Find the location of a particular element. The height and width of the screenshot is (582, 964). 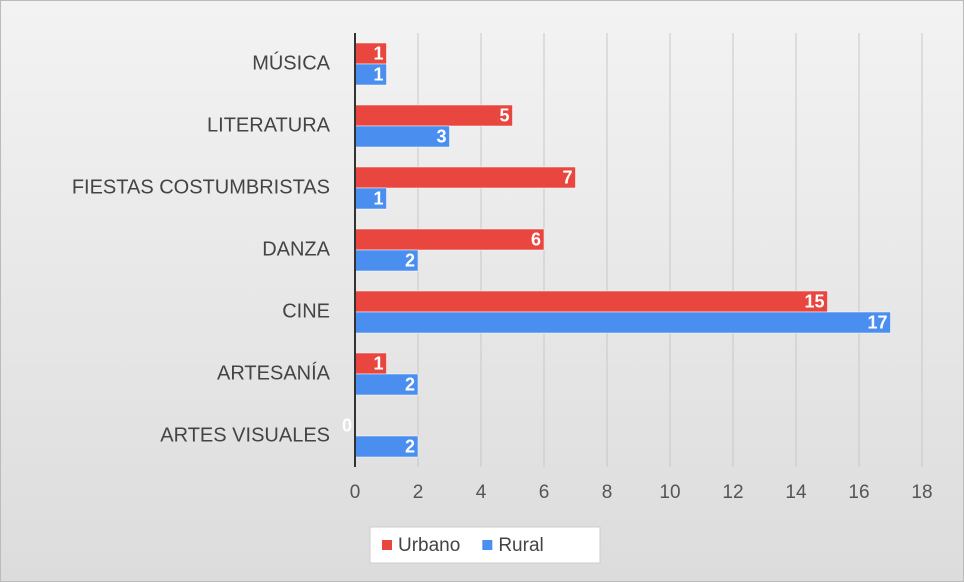

data-label: 3 is located at coordinates (441, 136).